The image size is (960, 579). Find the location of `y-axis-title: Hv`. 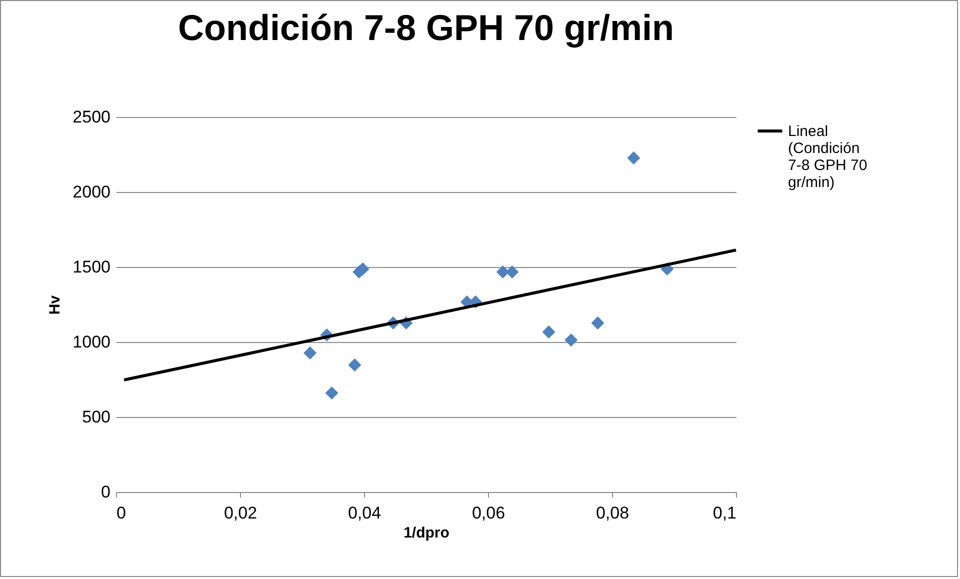

y-axis-title: Hv is located at coordinates (55, 304).